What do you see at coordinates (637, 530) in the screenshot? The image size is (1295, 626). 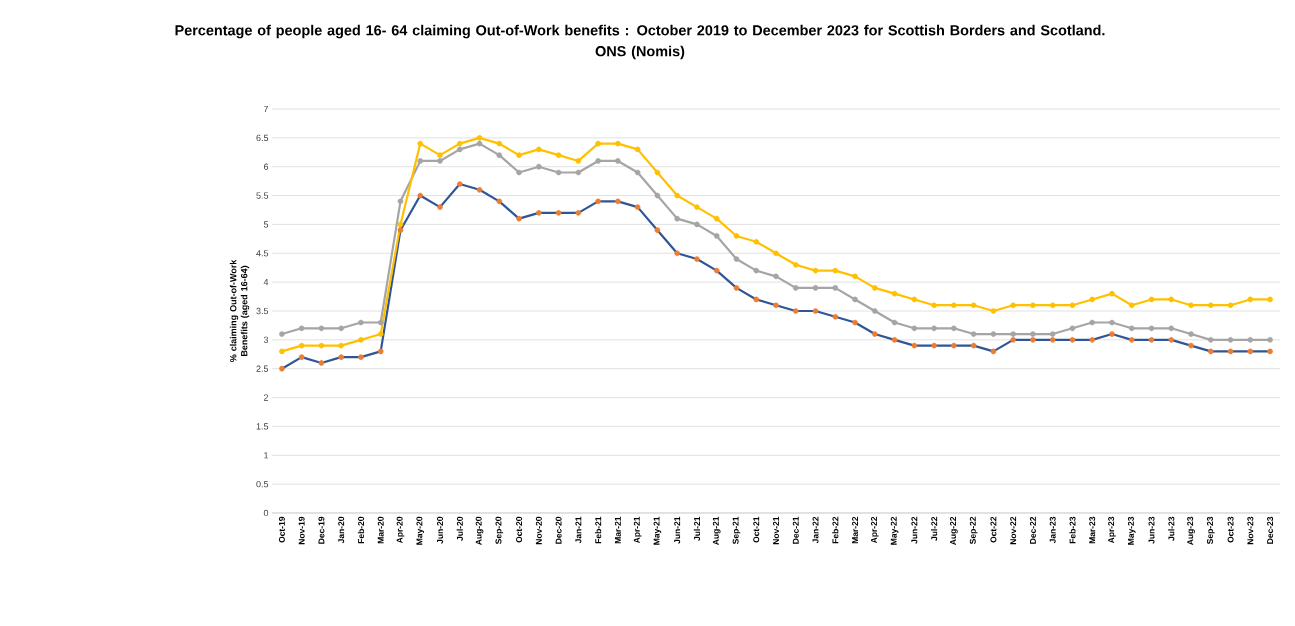 I see `x-tick-label: Apr-21` at bounding box center [637, 530].